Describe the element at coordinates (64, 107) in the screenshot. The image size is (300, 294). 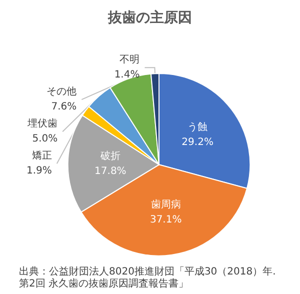
I see `data-label: 7.6%` at that location.